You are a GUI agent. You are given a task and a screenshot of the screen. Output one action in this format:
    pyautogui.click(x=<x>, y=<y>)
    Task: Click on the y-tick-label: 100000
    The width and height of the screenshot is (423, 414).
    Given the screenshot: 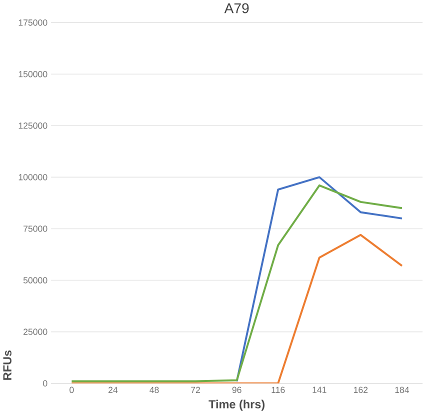 What is the action you would take?
    pyautogui.click(x=33, y=177)
    